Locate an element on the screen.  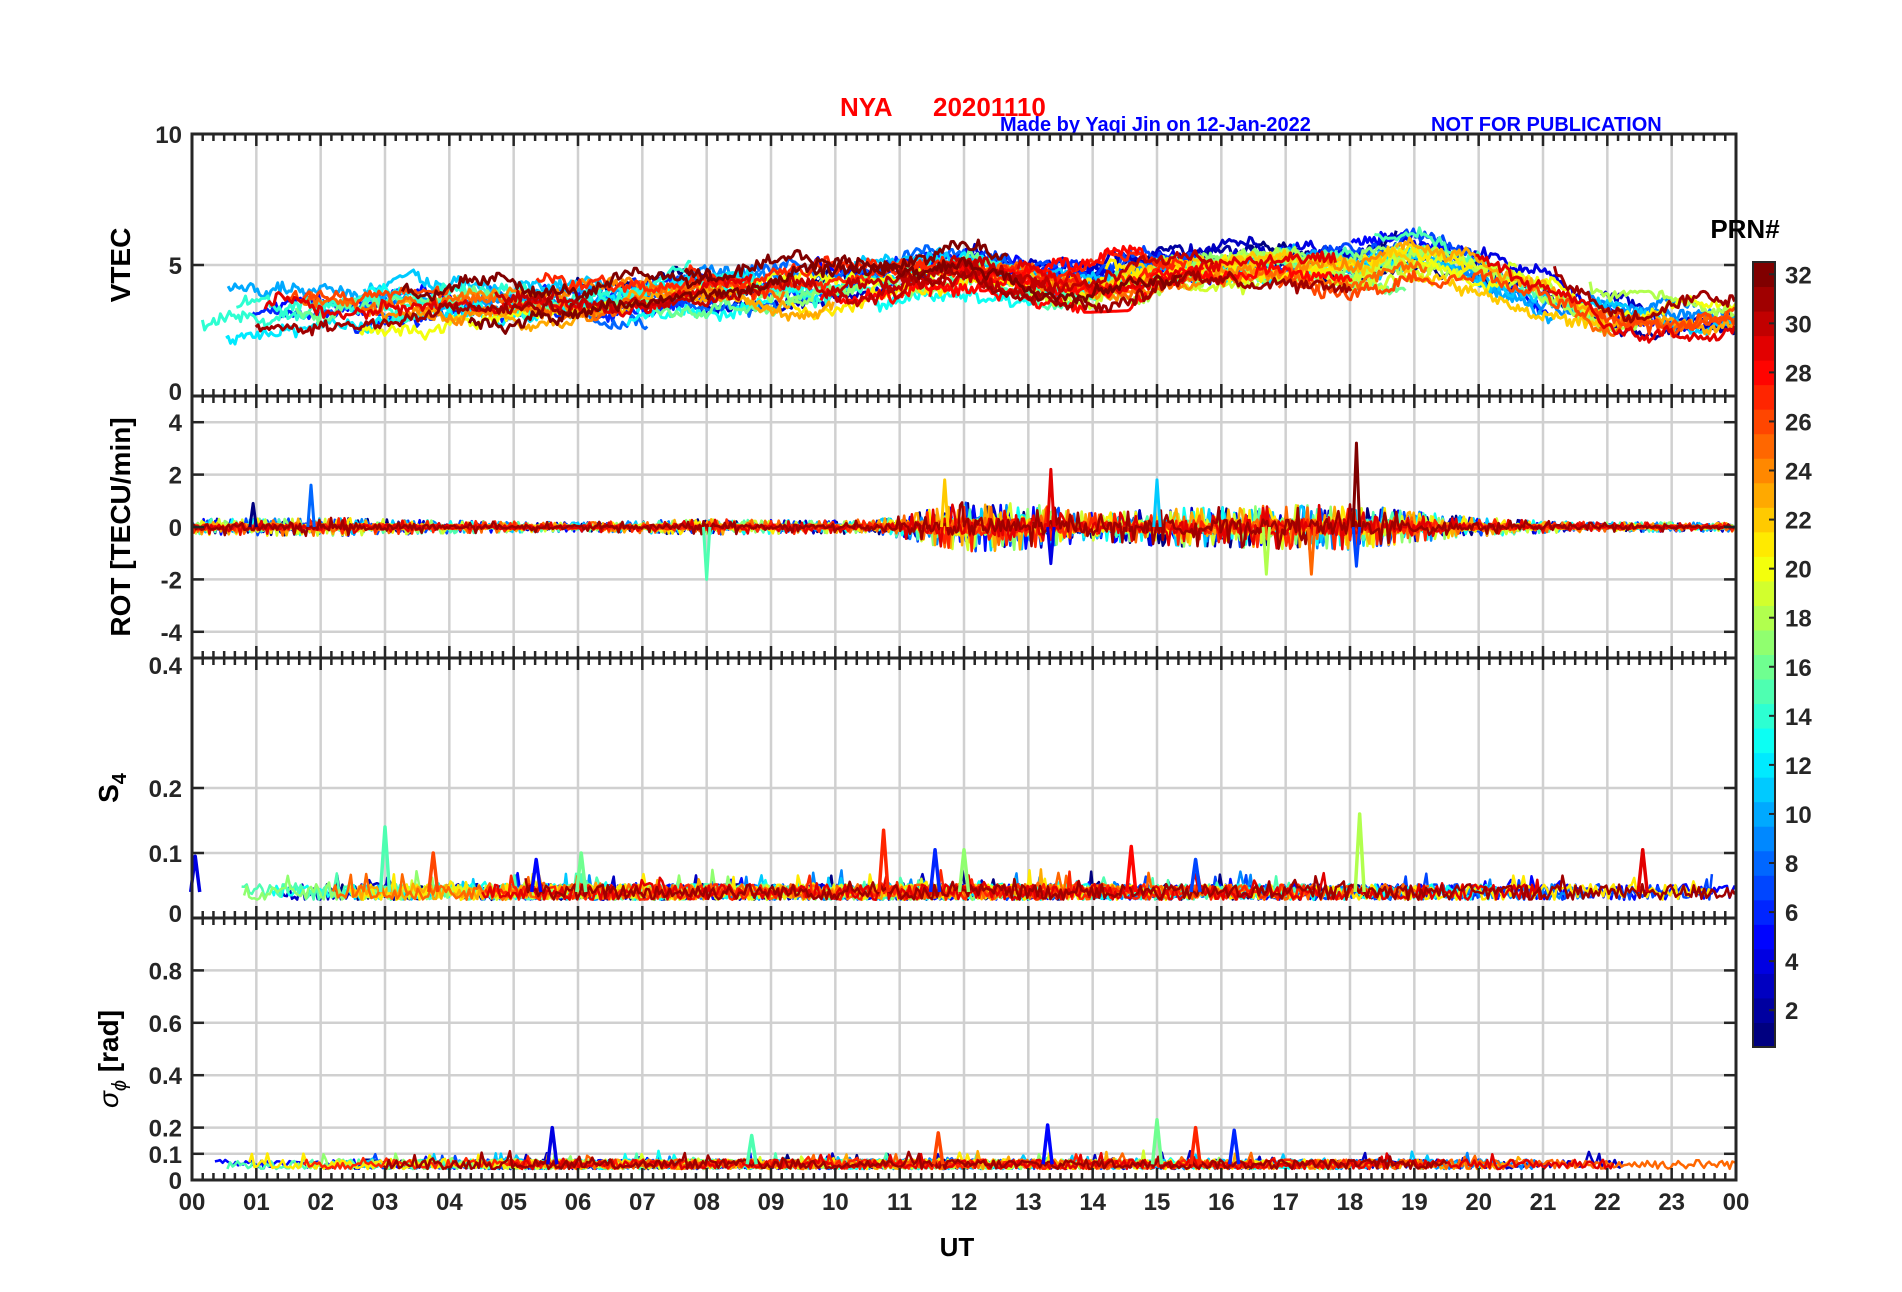
station-label: NYA is located at coordinates (866, 107).